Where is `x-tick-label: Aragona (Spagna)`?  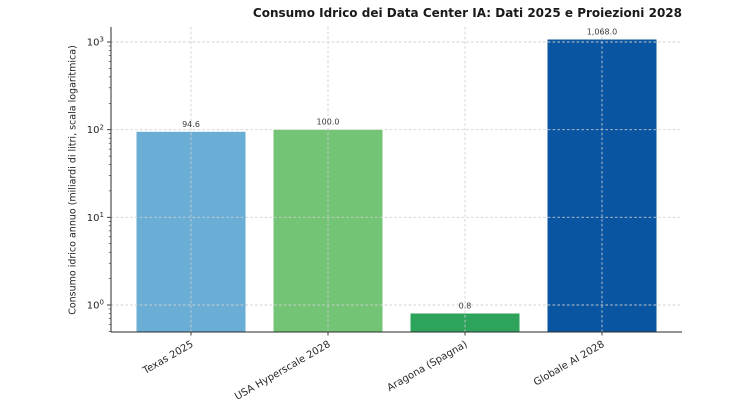 x-tick-label: Aragona (Spagna) is located at coordinates (428, 366).